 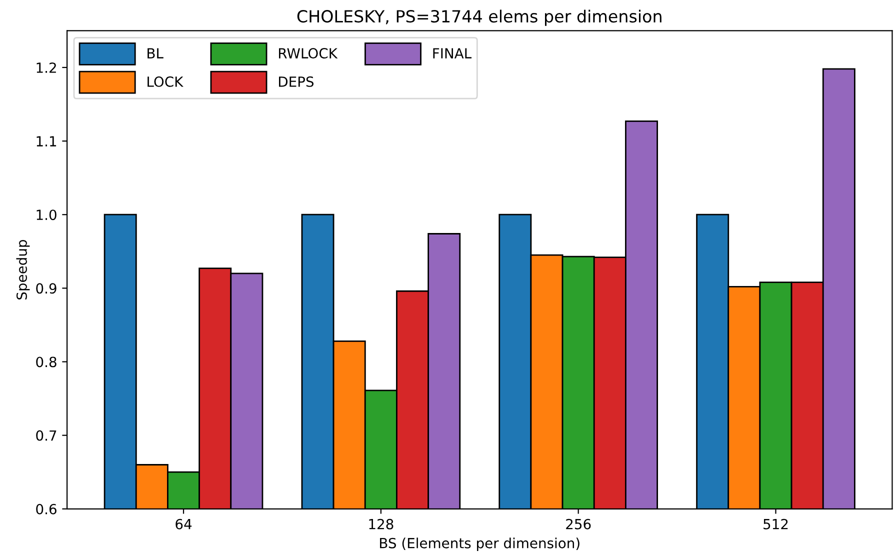 I want to click on legend-label: FINAL, so click(x=452, y=53).